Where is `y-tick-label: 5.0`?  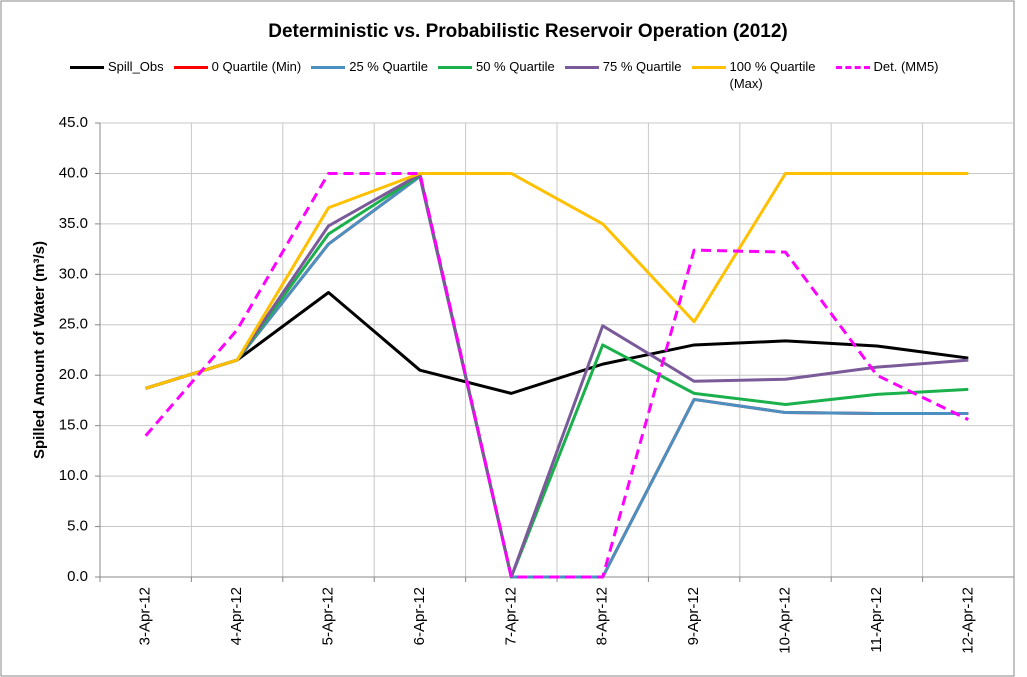 y-tick-label: 5.0 is located at coordinates (77, 526).